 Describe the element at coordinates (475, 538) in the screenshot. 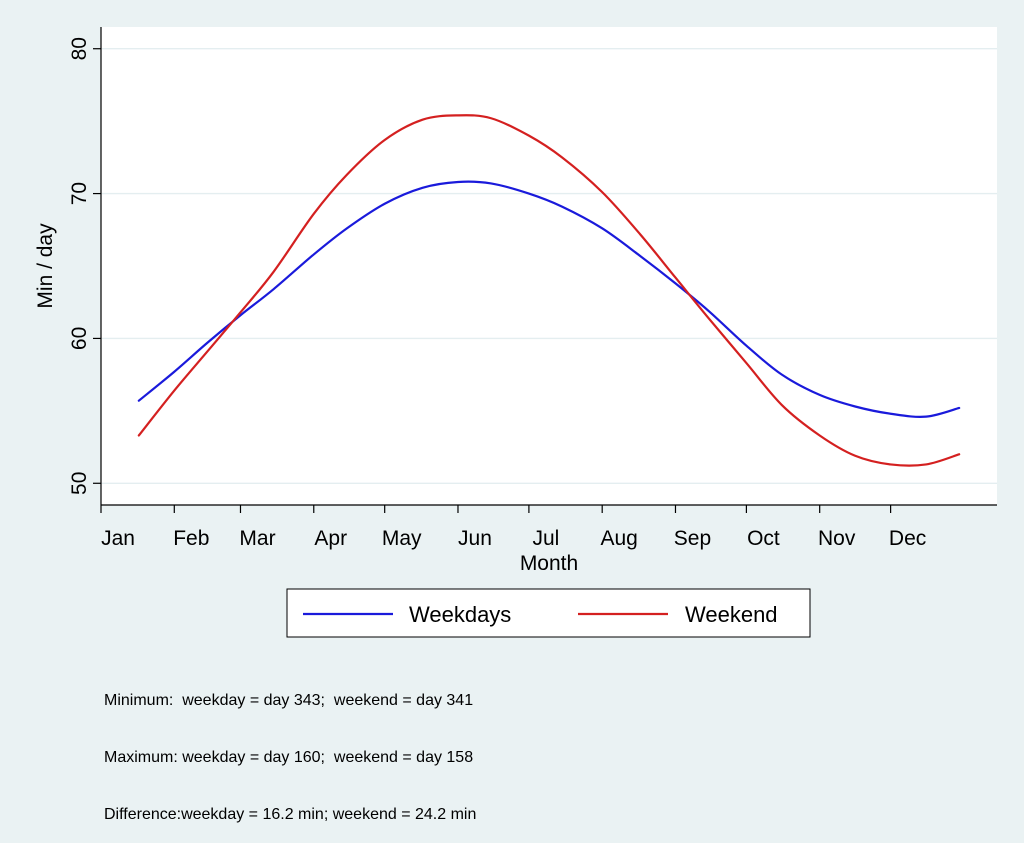

I see `x-tick-label-jun: Jun` at that location.